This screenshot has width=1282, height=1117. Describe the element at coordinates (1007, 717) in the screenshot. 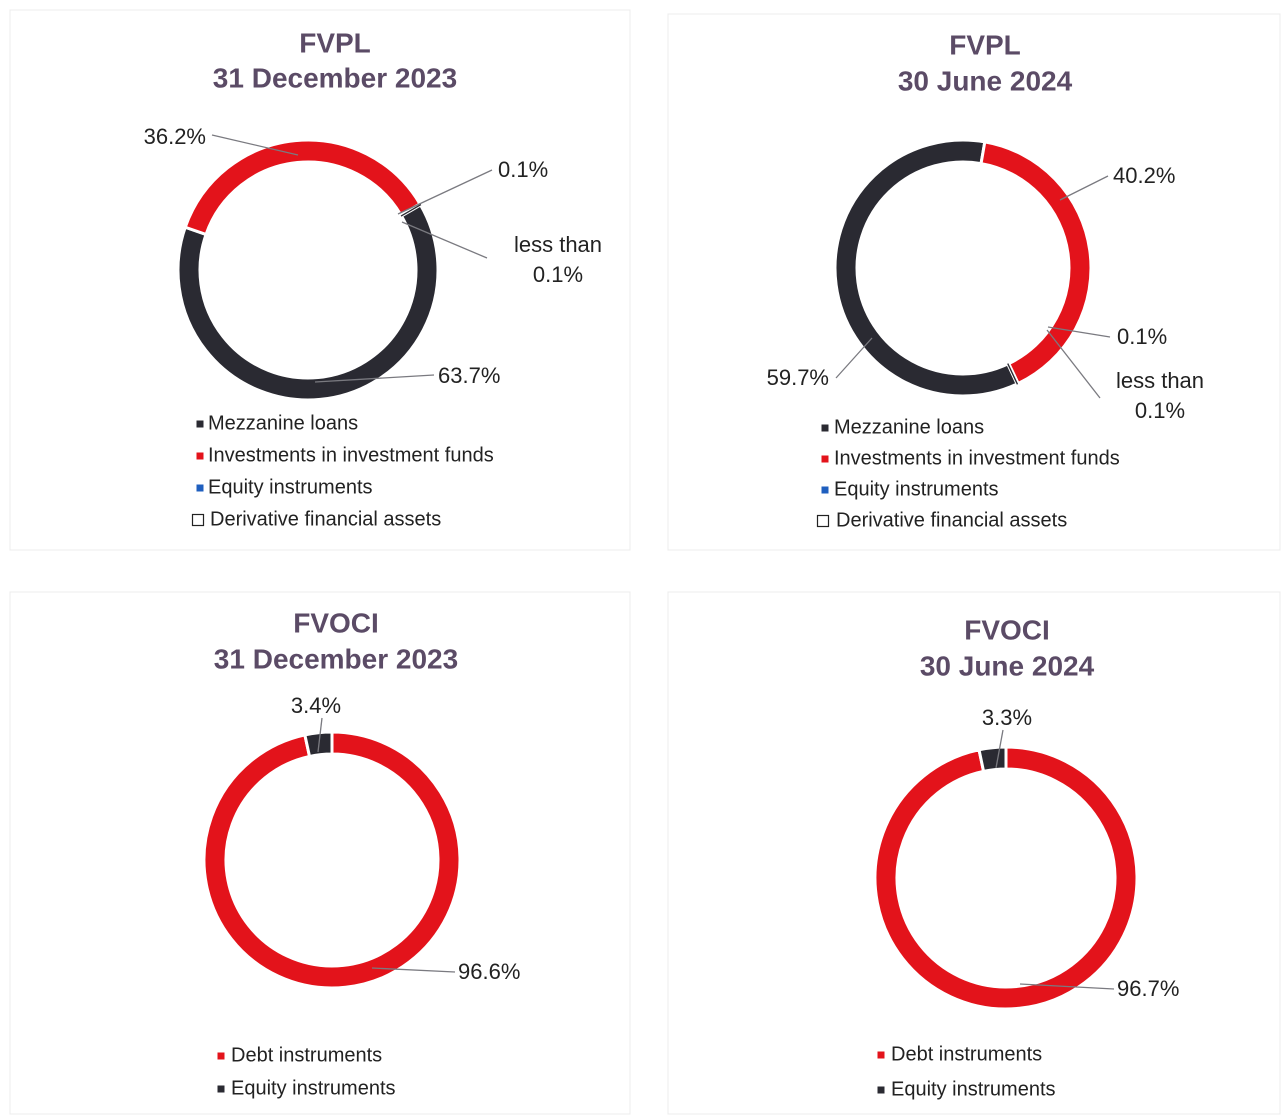

I see `data-label: 3.3%` at that location.